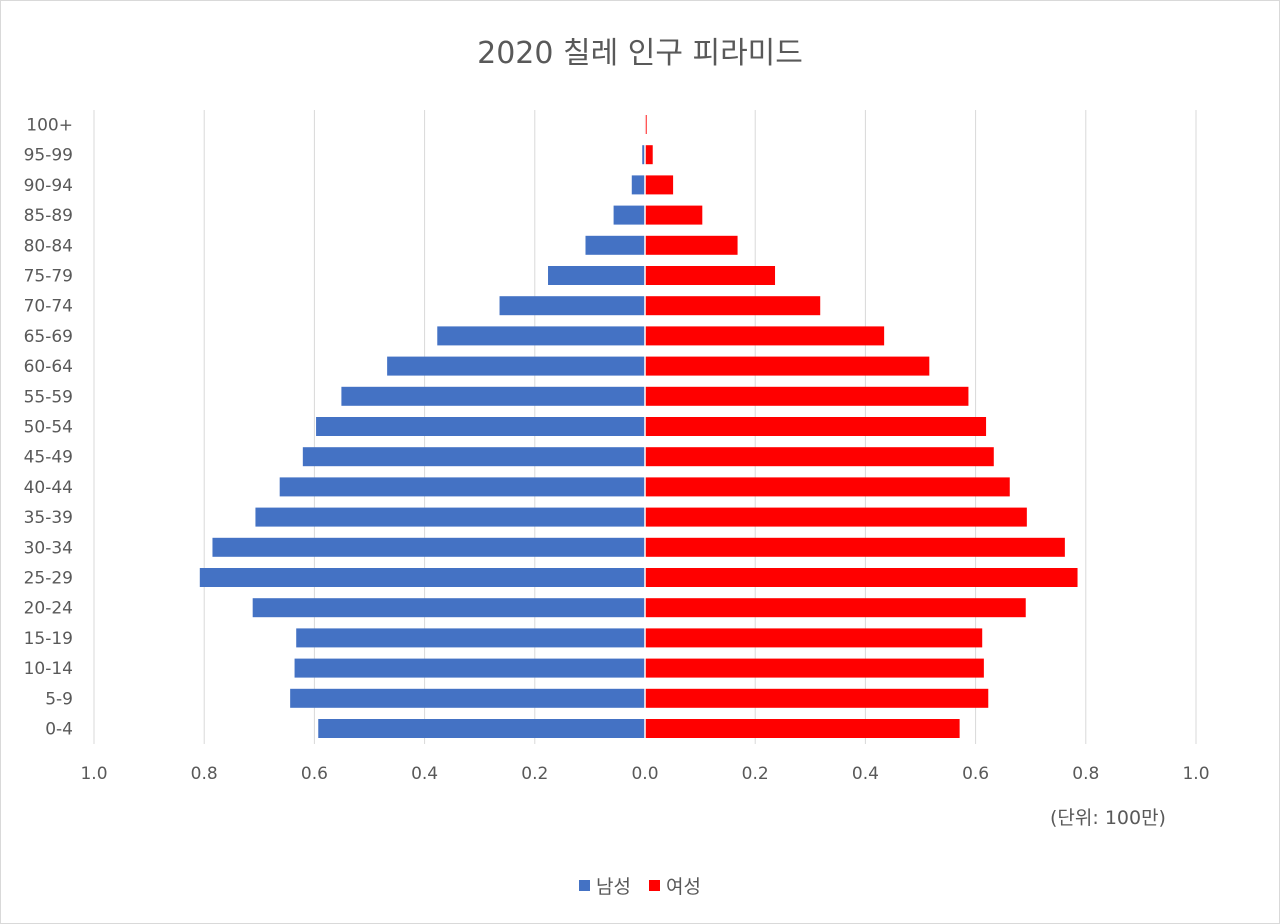  I want to click on chart-title: 2020 칠레 인구 피라미드, so click(640, 53).